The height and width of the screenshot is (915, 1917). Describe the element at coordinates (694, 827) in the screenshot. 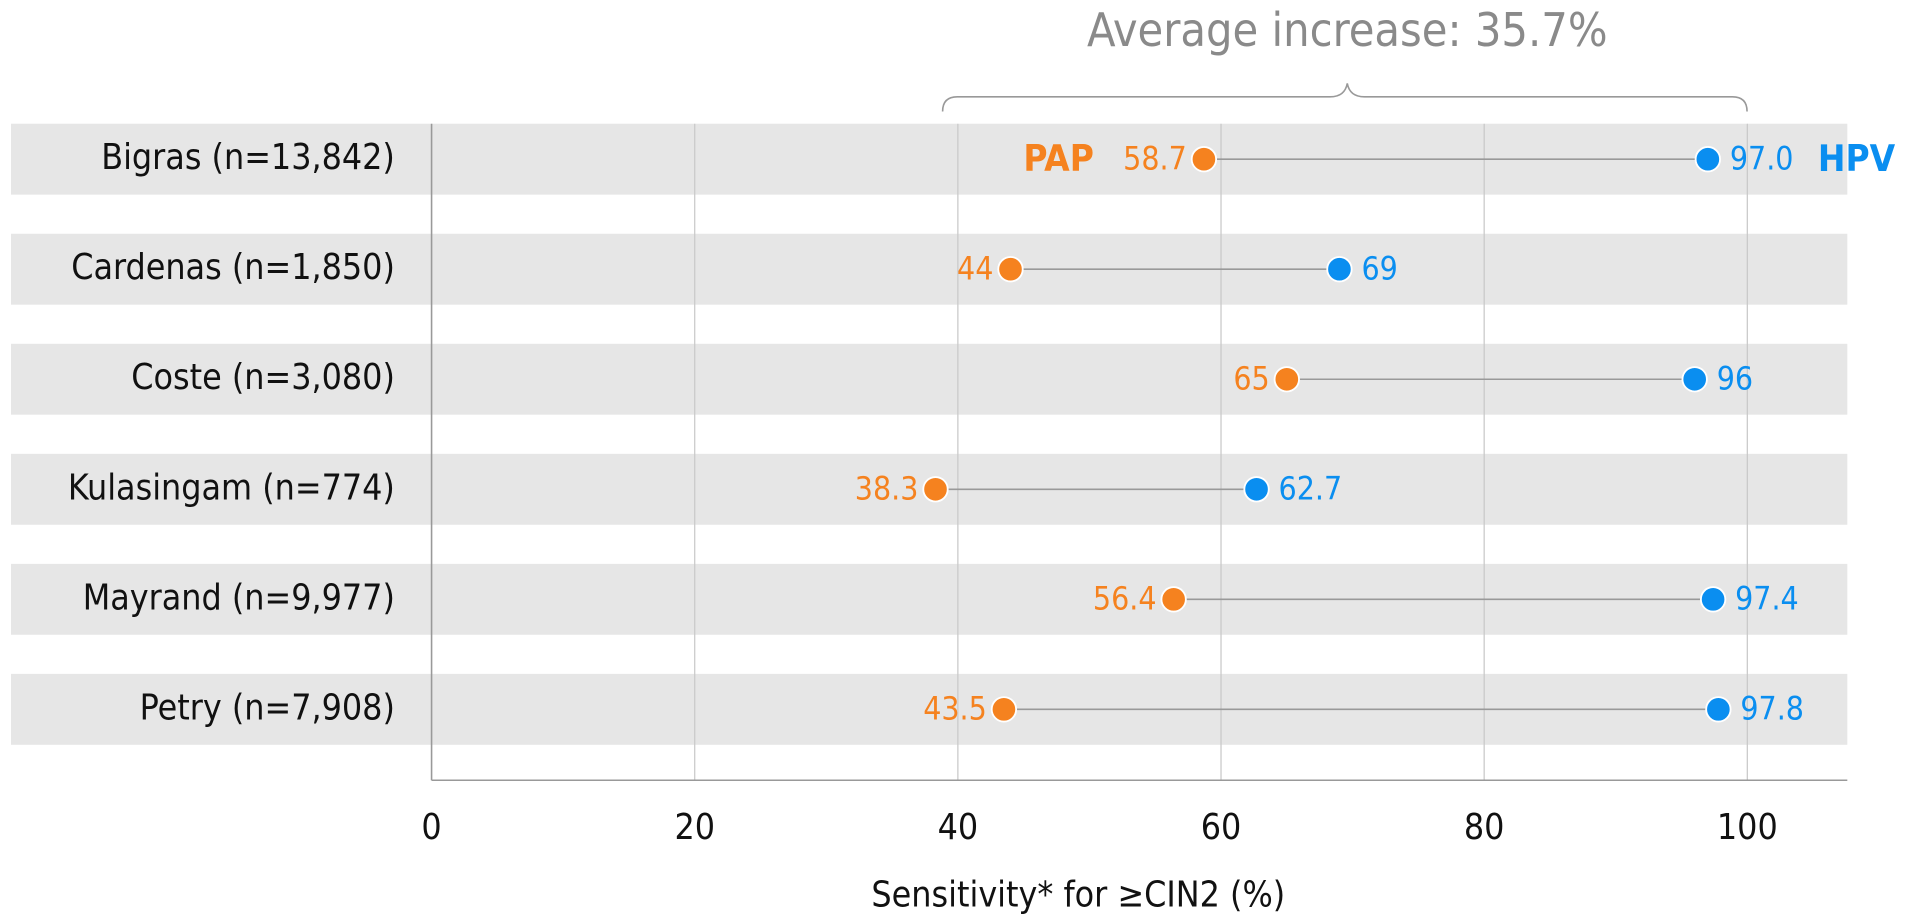

I see `x-tick-label: 20` at that location.